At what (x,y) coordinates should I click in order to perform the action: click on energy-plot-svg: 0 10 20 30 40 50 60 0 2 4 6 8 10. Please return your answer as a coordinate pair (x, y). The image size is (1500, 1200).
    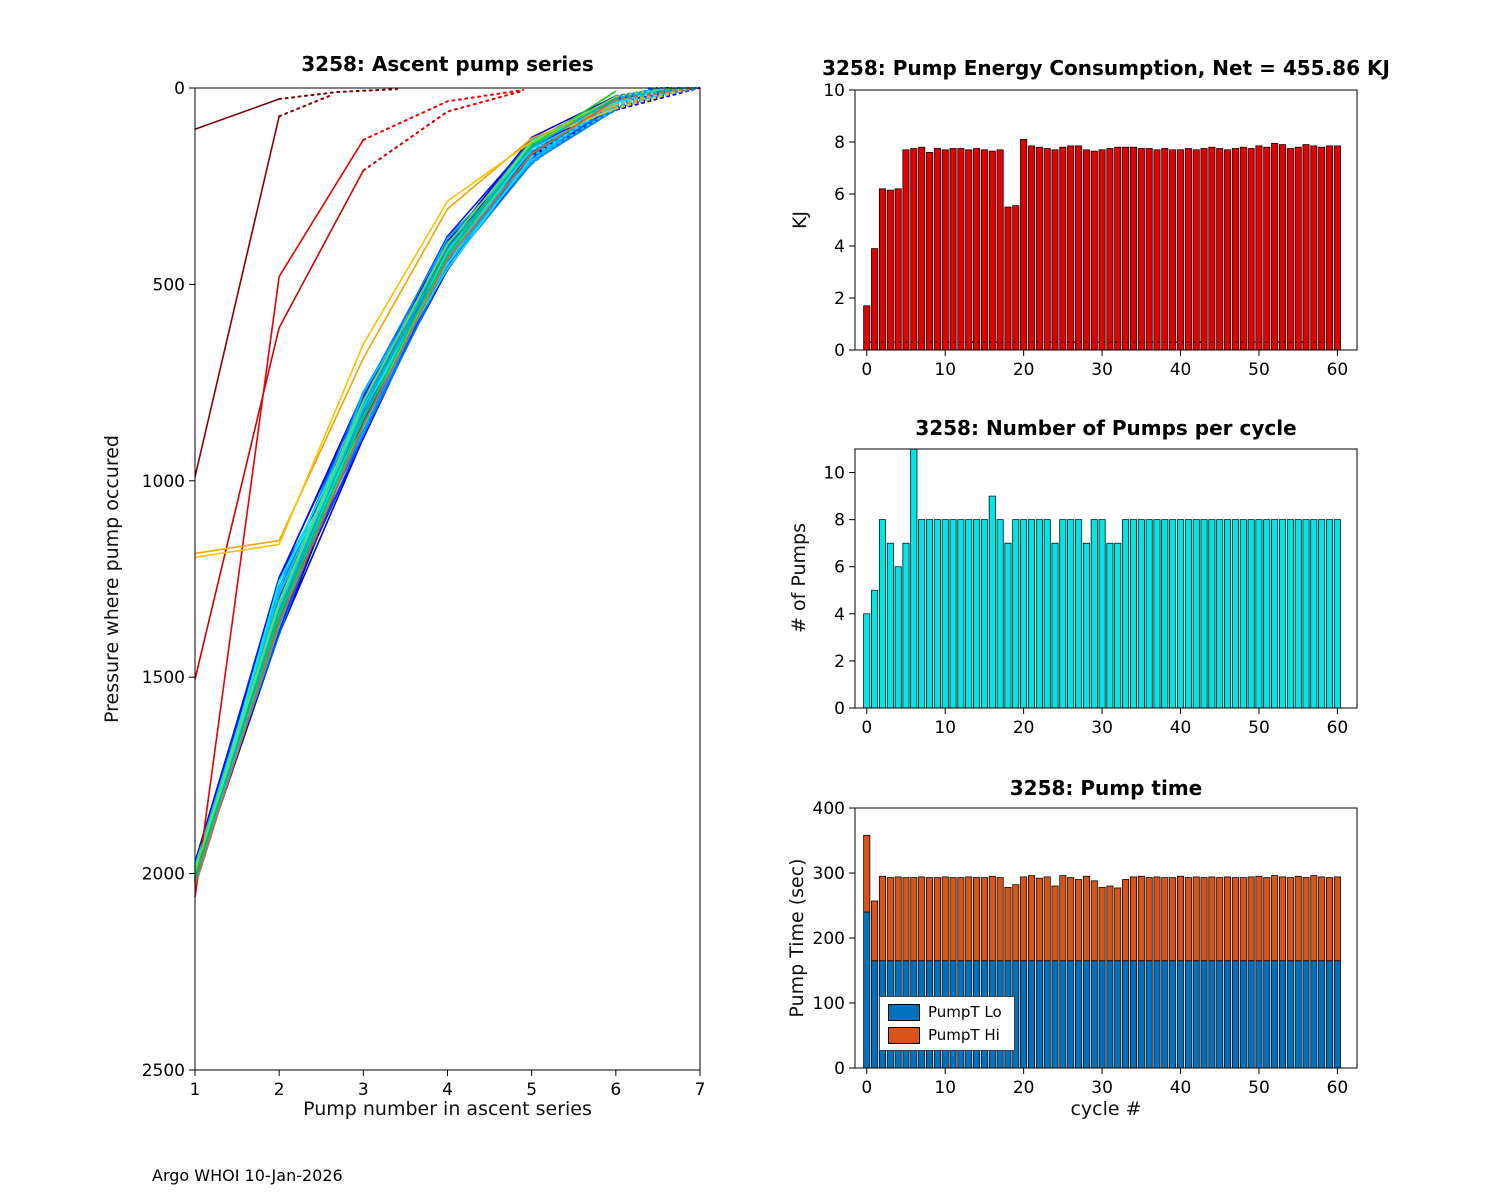
    Looking at the image, I should click on (1090, 230).